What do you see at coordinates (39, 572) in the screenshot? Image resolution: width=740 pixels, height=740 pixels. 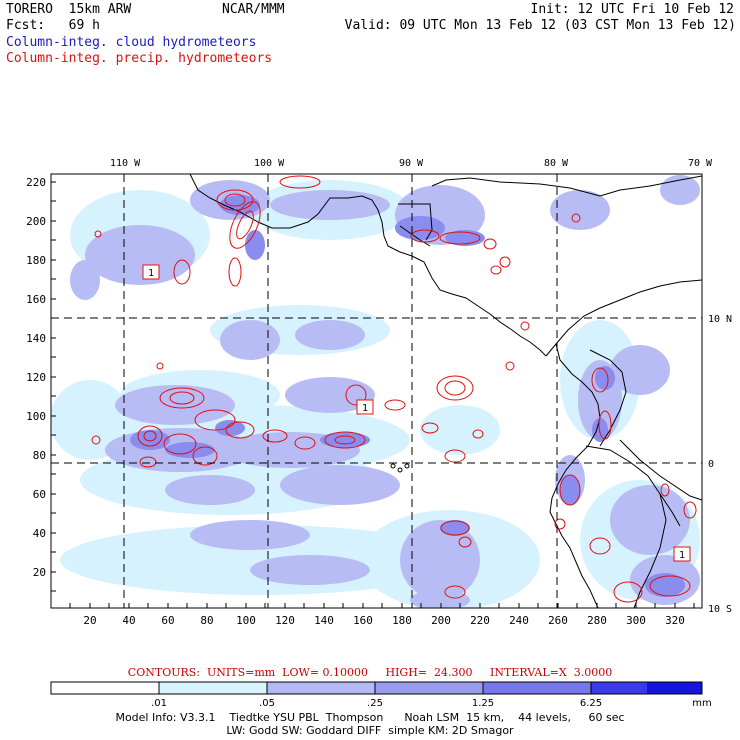 I see `y-tick-label: 20` at bounding box center [39, 572].